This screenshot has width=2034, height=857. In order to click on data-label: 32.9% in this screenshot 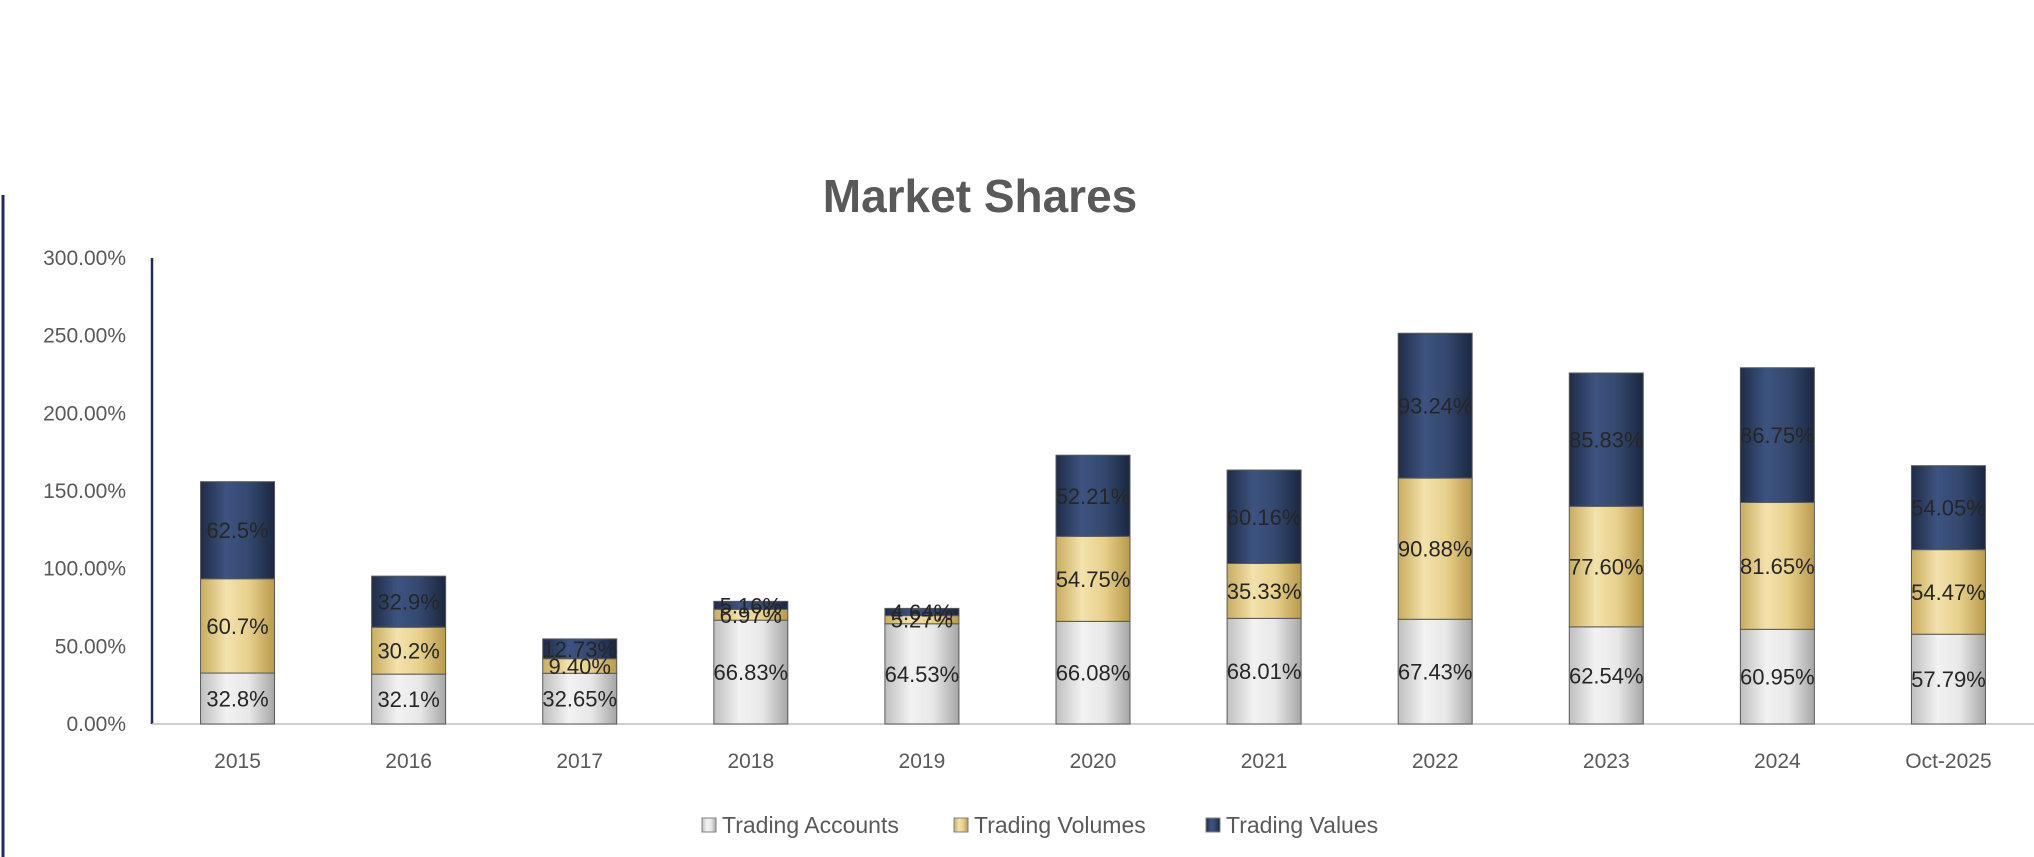, I will do `click(408, 602)`.